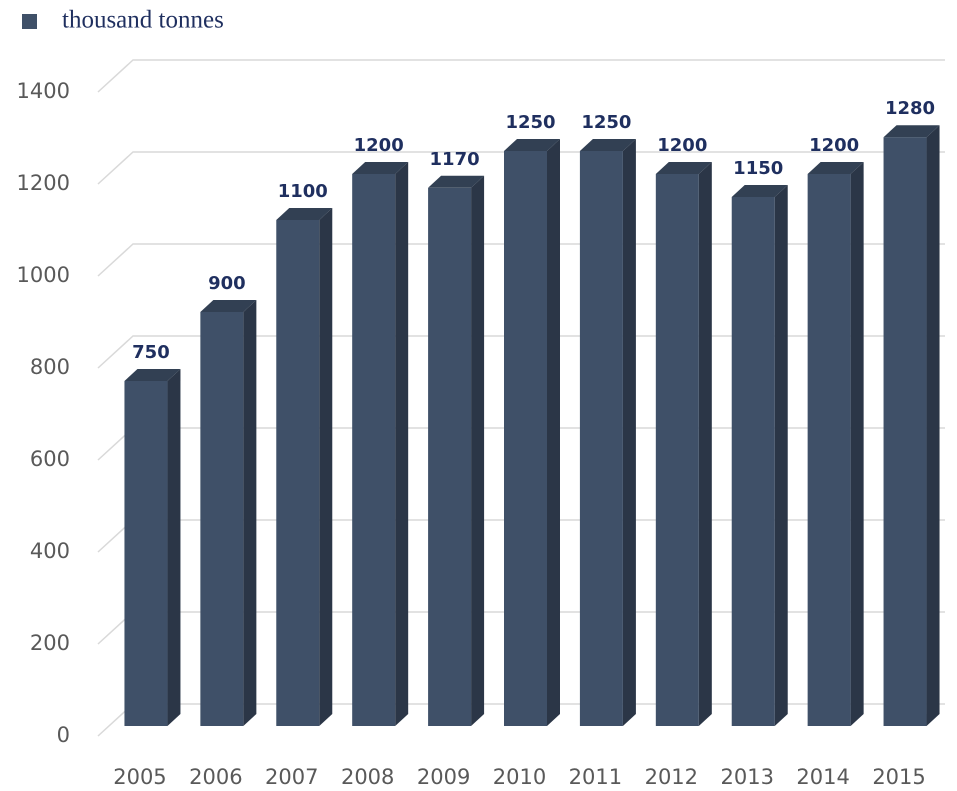 Image resolution: width=957 pixels, height=791 pixels. I want to click on y-tick-label: 1200, so click(43, 183).